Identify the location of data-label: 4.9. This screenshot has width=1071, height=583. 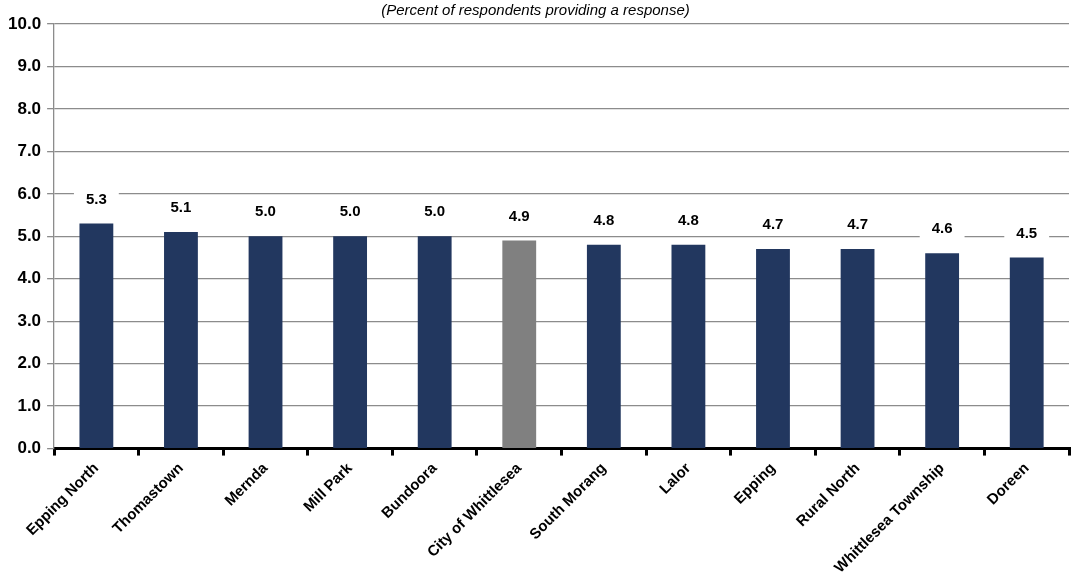
(519, 215).